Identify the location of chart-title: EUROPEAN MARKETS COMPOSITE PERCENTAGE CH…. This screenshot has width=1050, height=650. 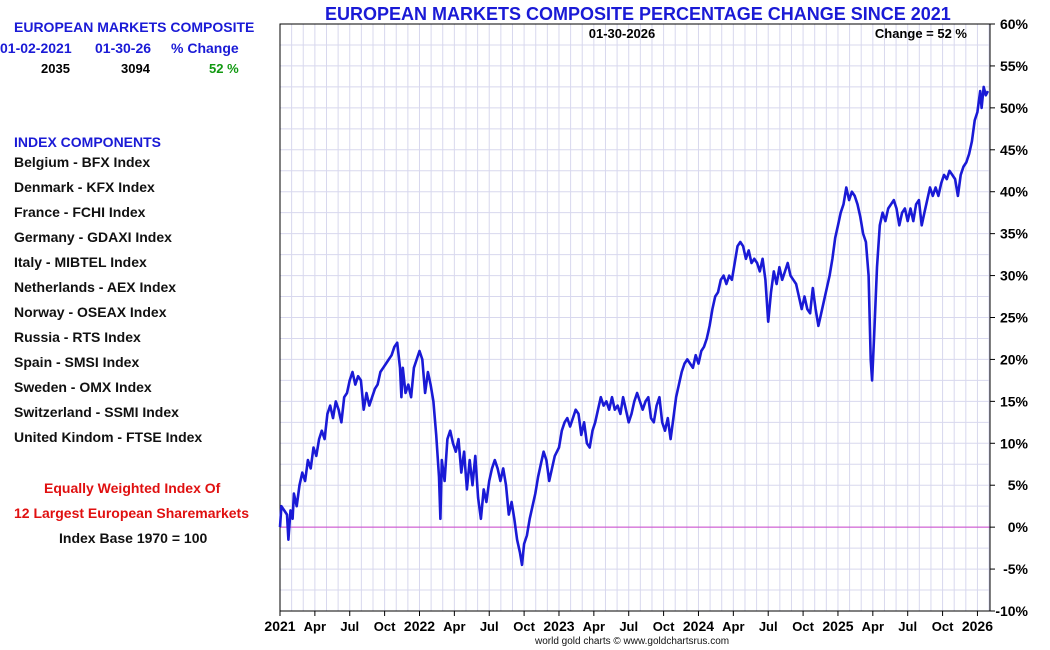
(638, 14).